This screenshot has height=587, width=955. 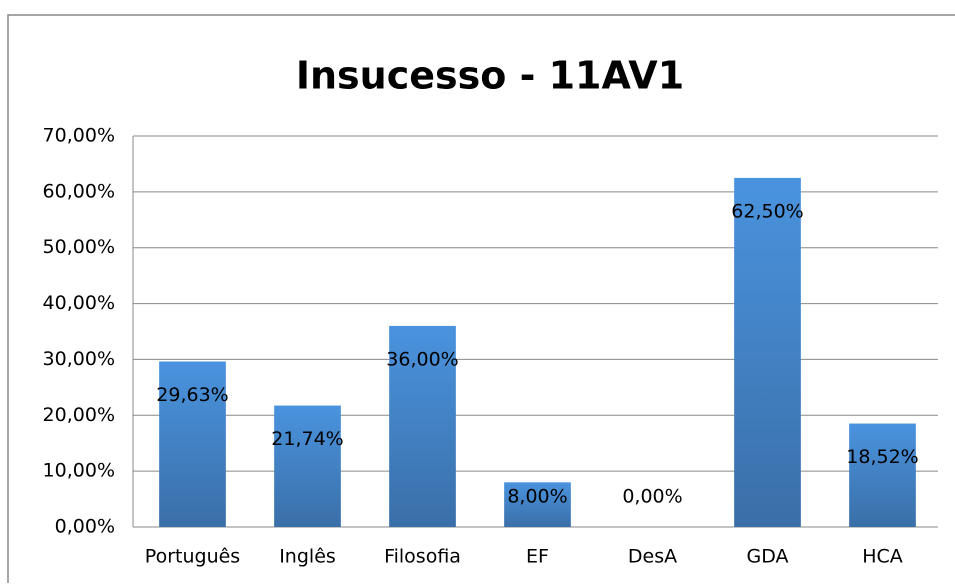 I want to click on y-tick-label: 60,00%, so click(x=79, y=191).